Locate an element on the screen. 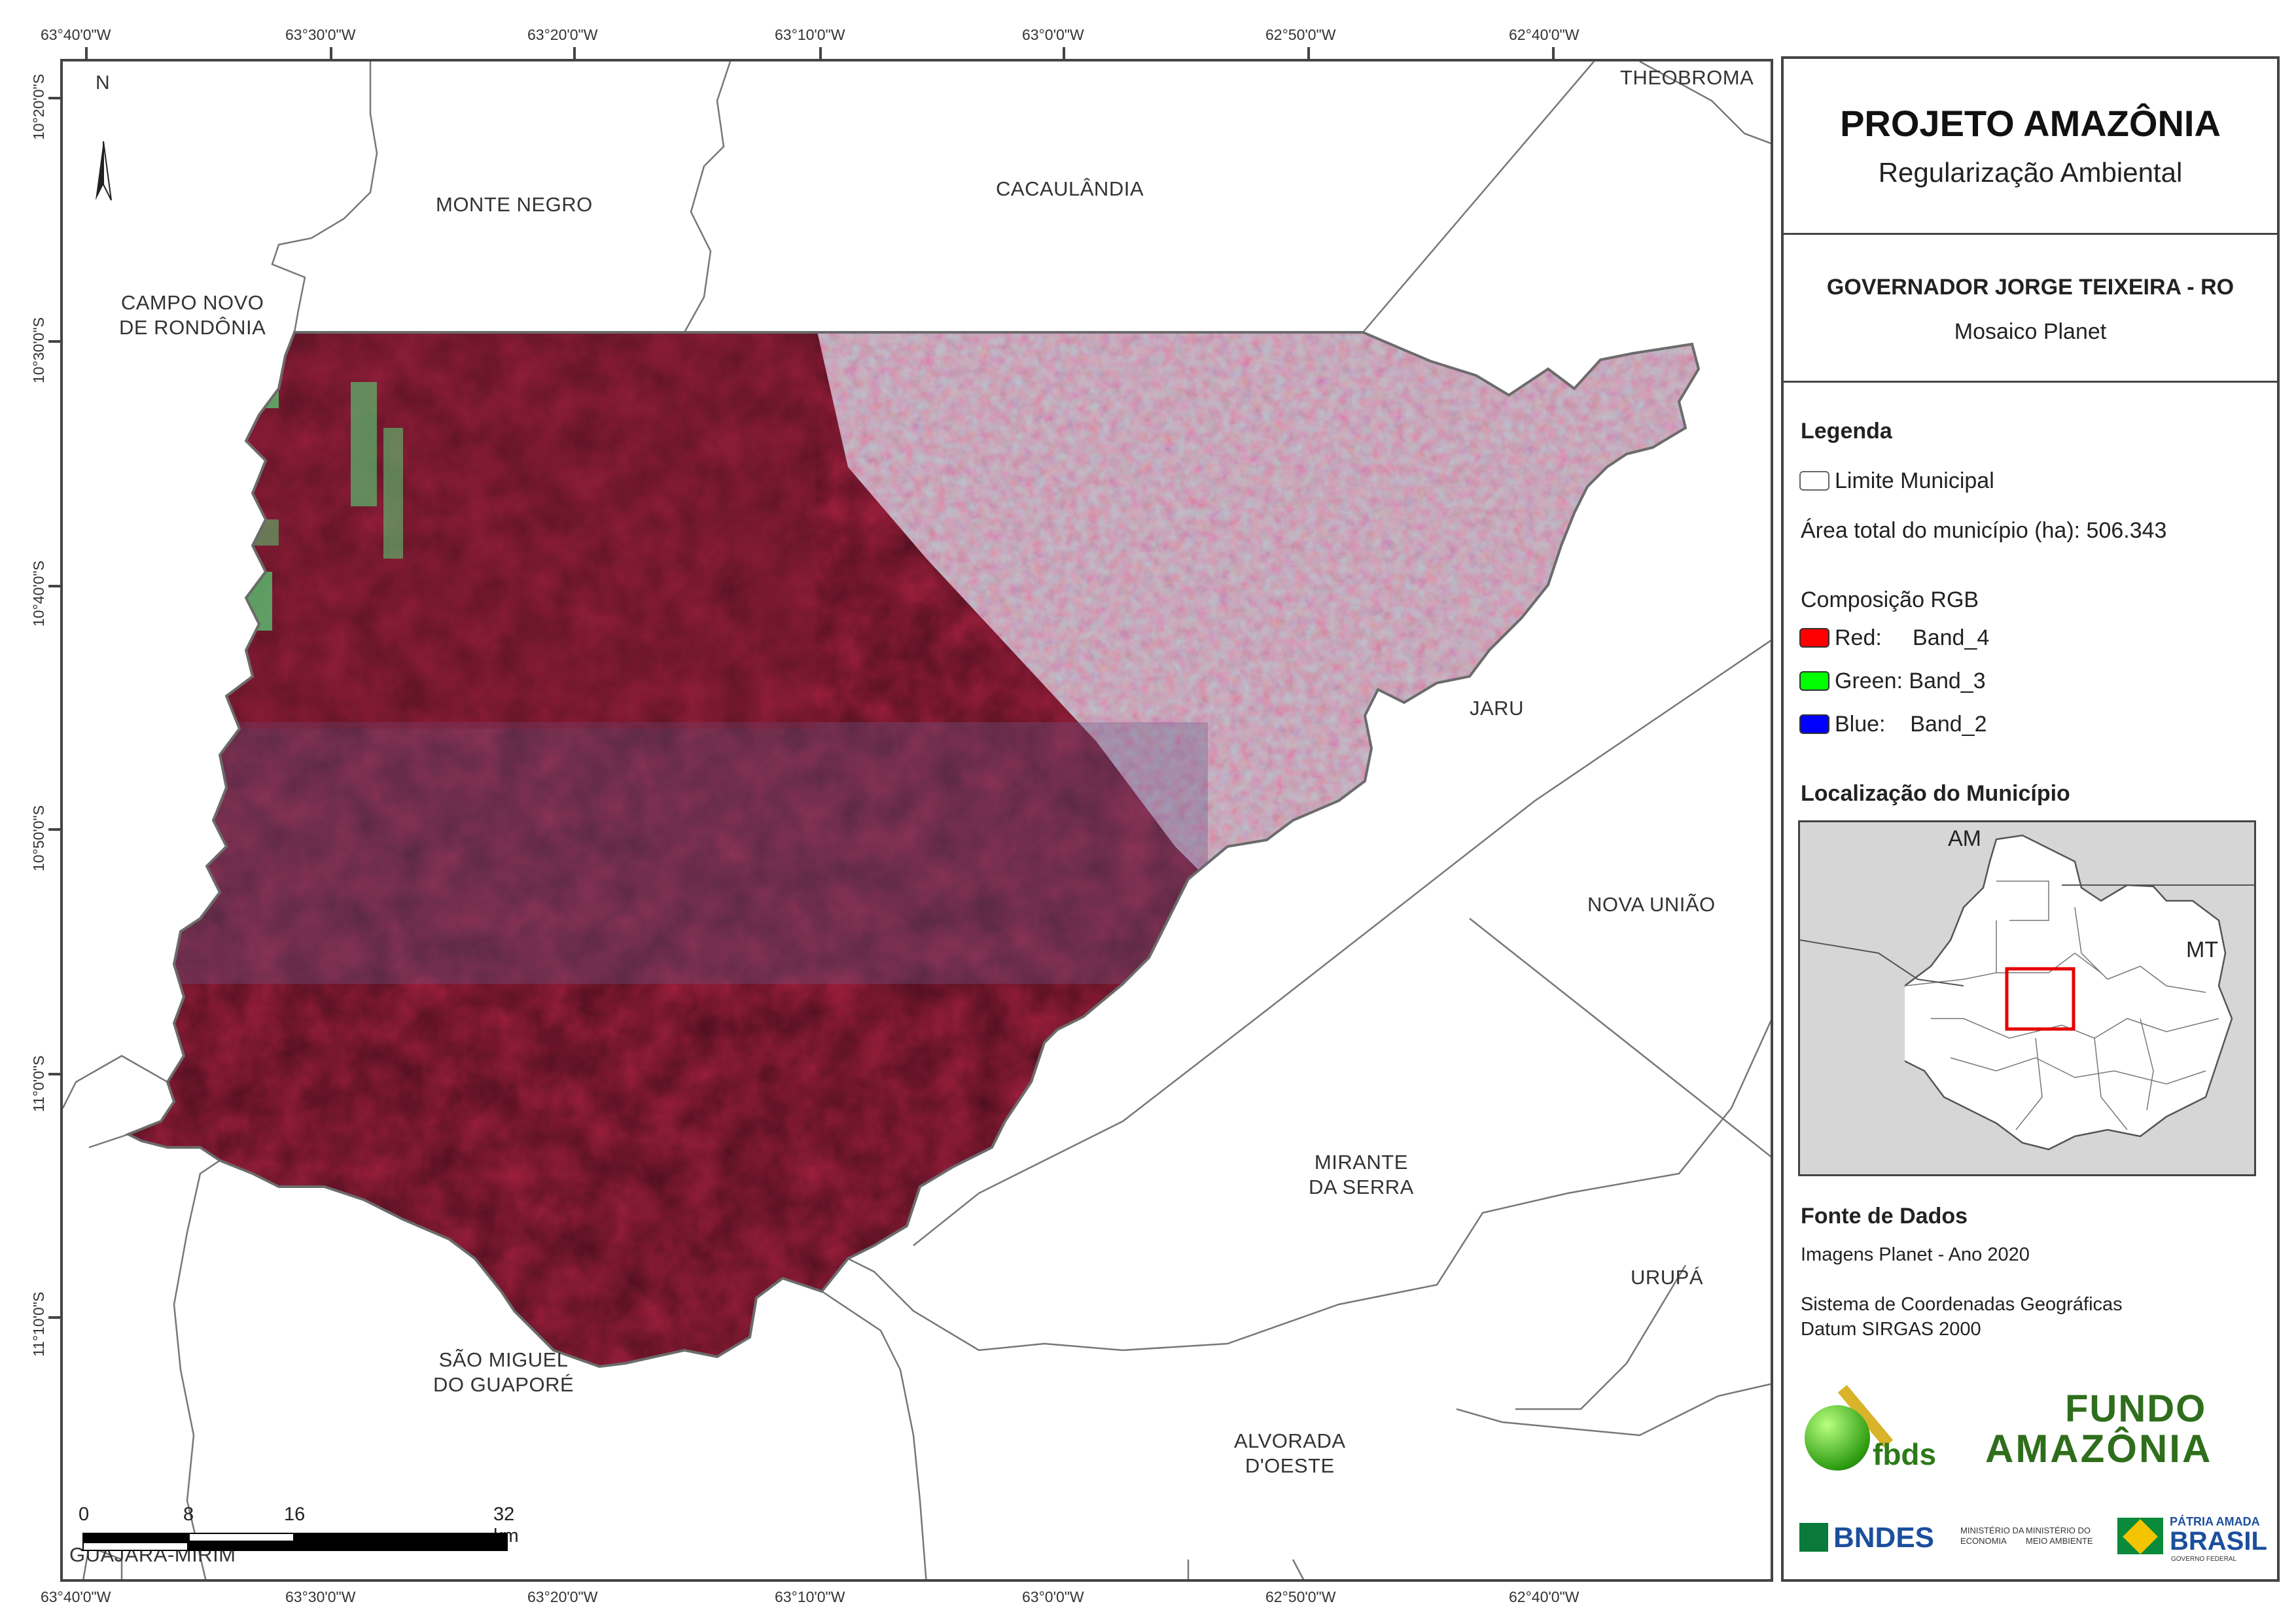 Image resolution: width=2296 pixels, height=1623 pixels. coord-top-4: 63°0'0"W is located at coordinates (1053, 34).